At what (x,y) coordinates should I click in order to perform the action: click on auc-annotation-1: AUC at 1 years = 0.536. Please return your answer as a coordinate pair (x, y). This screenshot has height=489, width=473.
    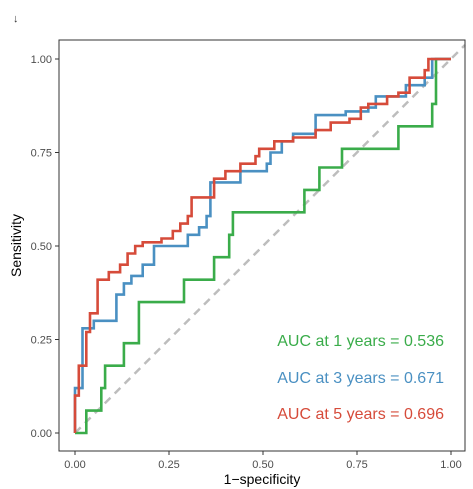
    Looking at the image, I should click on (360, 341).